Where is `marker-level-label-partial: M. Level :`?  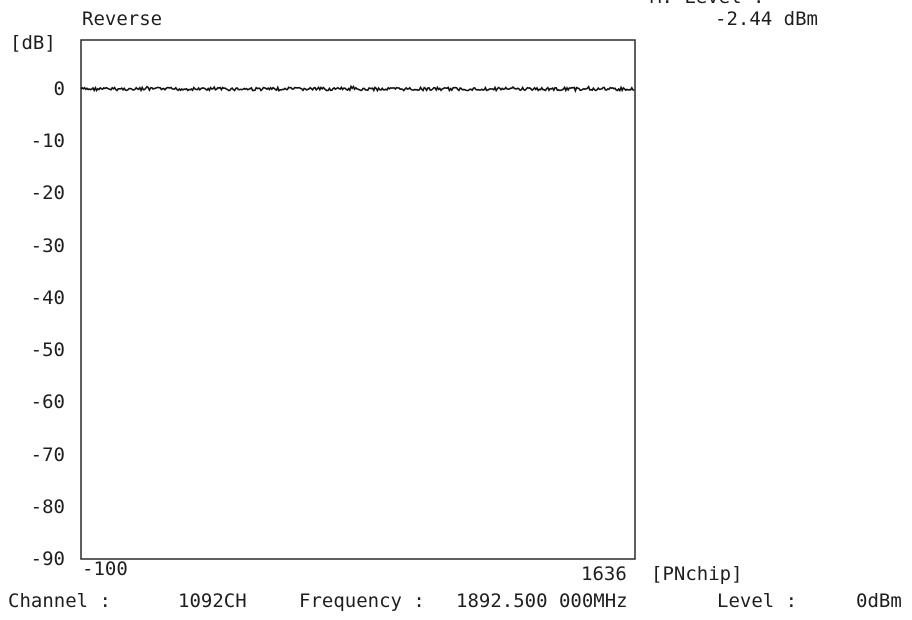
marker-level-label-partial: M. Level : is located at coordinates (707, 4).